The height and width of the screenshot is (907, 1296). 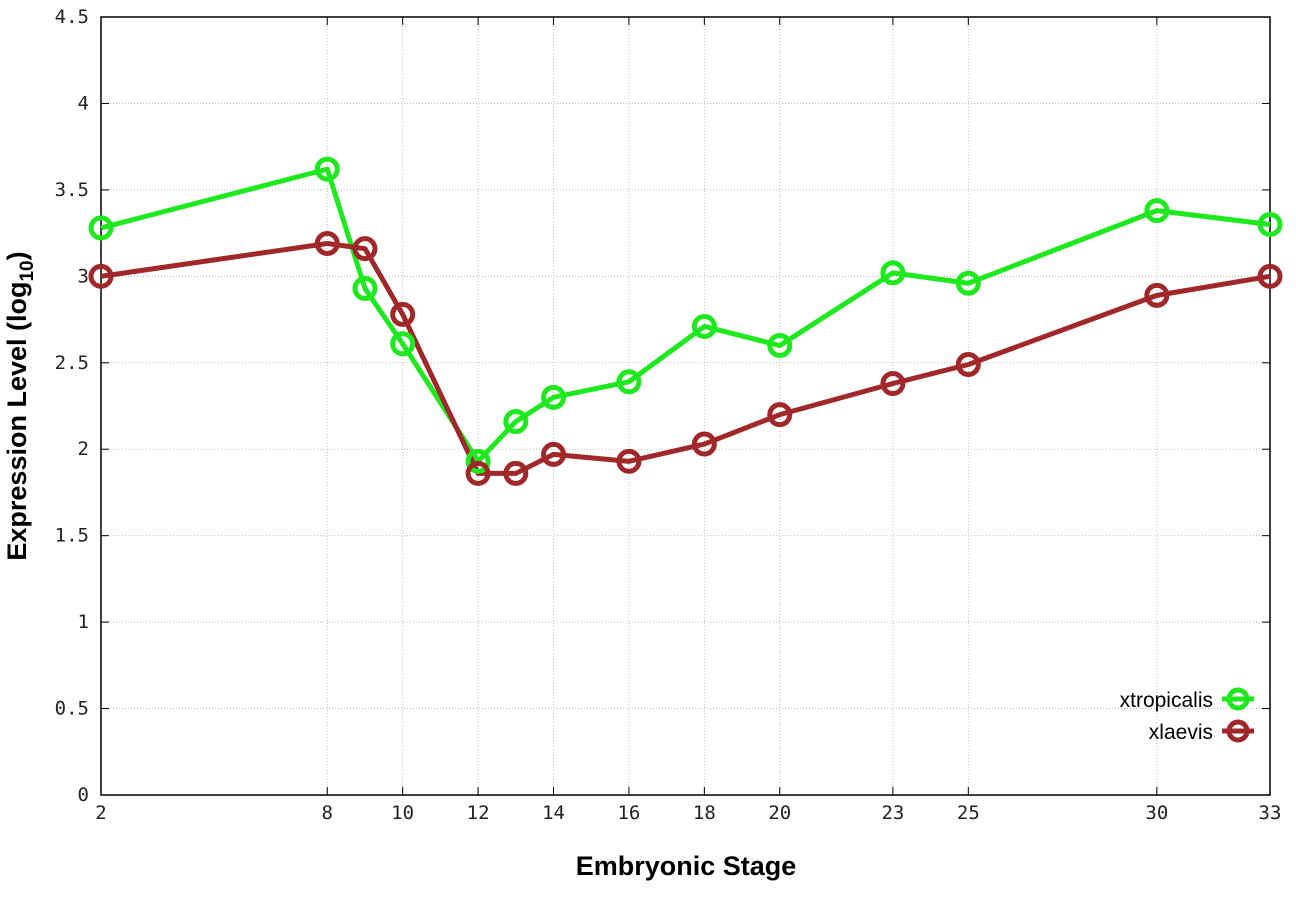 What do you see at coordinates (1166, 700) in the screenshot?
I see `legend-label: xtropicalis` at bounding box center [1166, 700].